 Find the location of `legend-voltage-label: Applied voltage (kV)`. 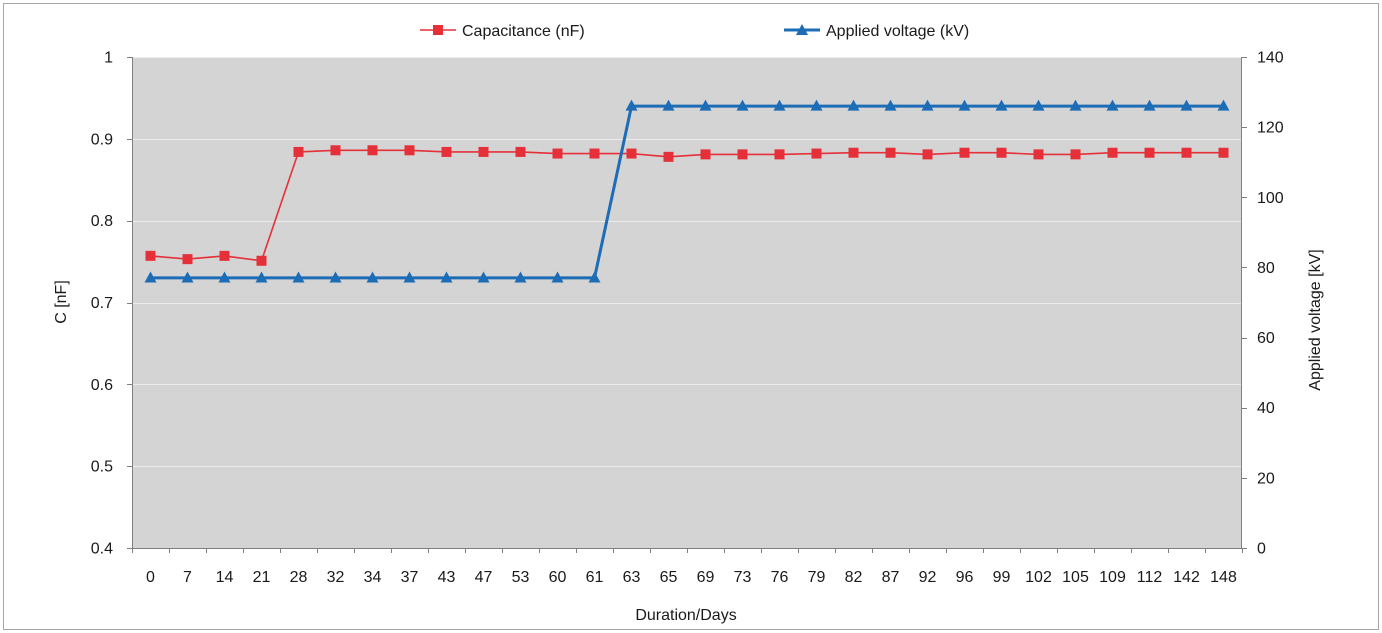

legend-voltage-label: Applied voltage (kV) is located at coordinates (897, 31).